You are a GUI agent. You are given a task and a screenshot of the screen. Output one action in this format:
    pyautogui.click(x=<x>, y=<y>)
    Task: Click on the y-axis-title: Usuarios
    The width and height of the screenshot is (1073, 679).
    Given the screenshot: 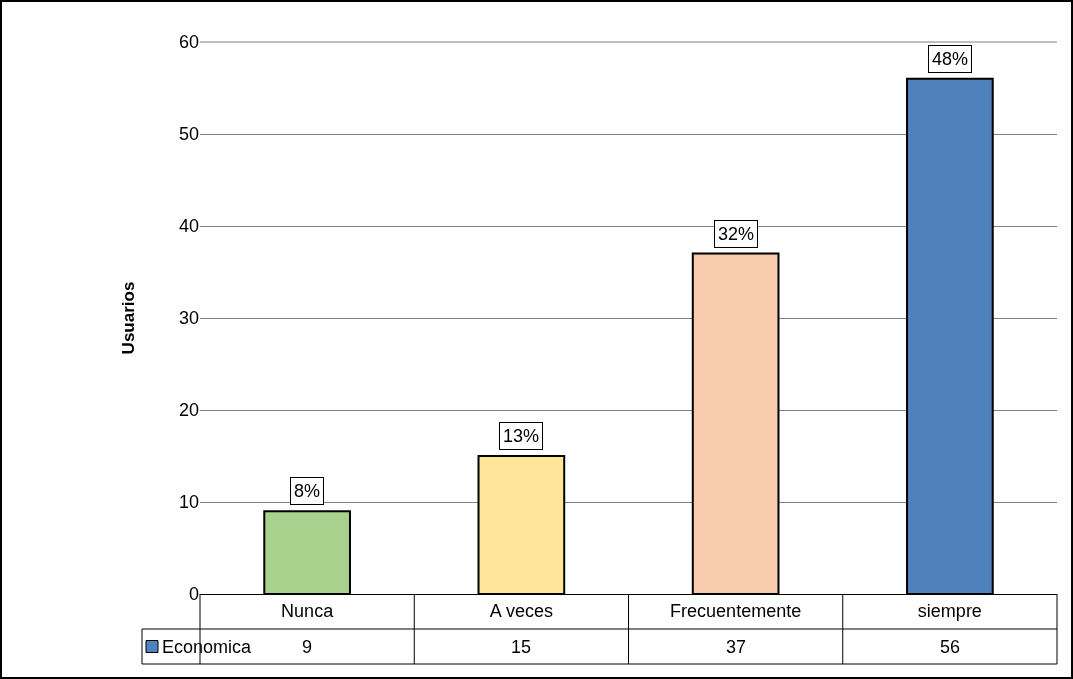 What is the action you would take?
    pyautogui.click(x=128, y=318)
    